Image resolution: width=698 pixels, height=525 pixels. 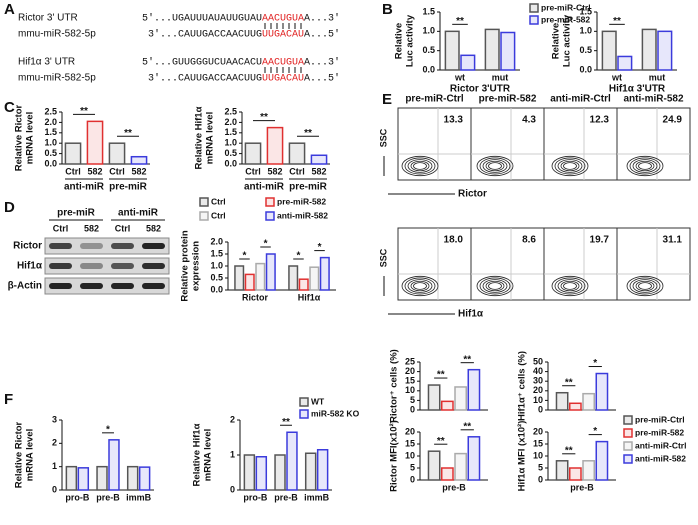 What do you see at coordinates (230, 111) in the screenshot?
I see `y-tick-label: 2.5` at bounding box center [230, 111].